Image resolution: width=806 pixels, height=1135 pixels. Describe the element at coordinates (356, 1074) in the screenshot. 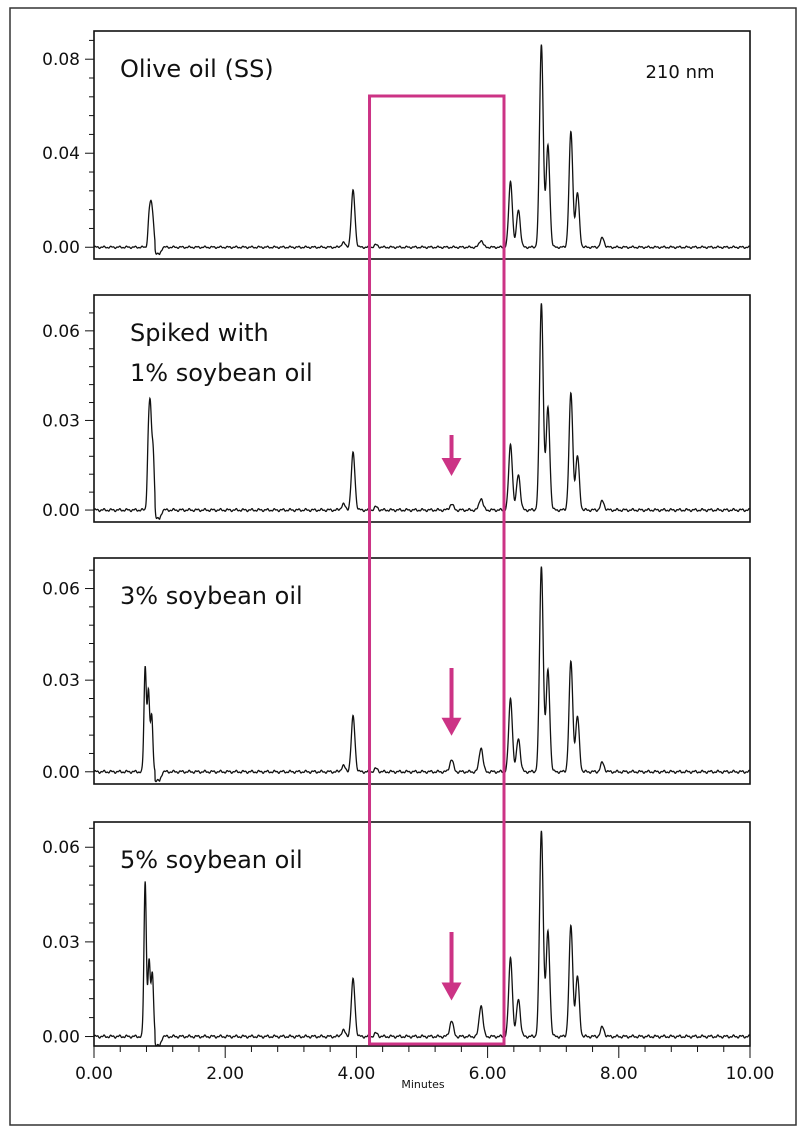

I see `x-tick-label: 4.00` at that location.